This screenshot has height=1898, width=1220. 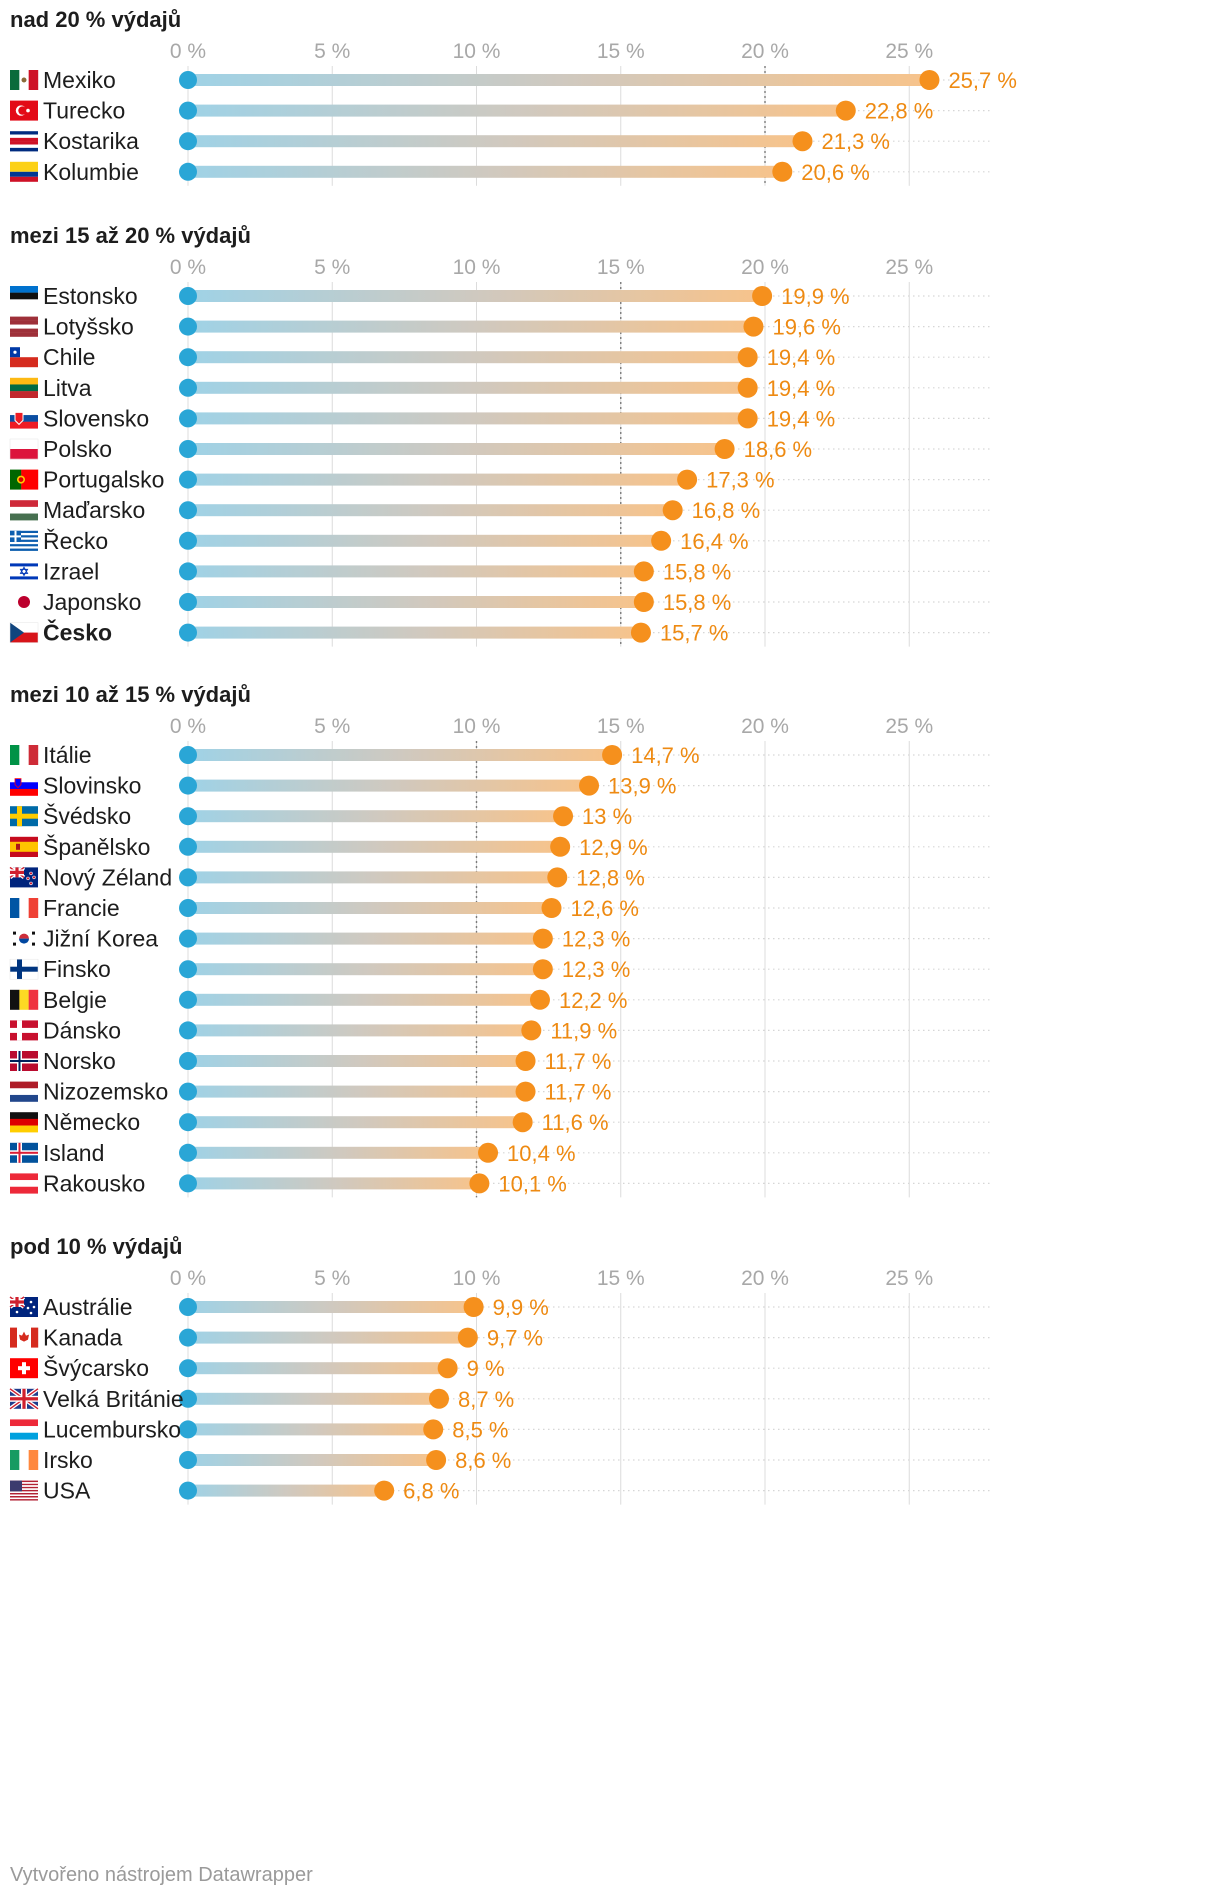 I want to click on value-label: 11,6 %, so click(x=575, y=1122).